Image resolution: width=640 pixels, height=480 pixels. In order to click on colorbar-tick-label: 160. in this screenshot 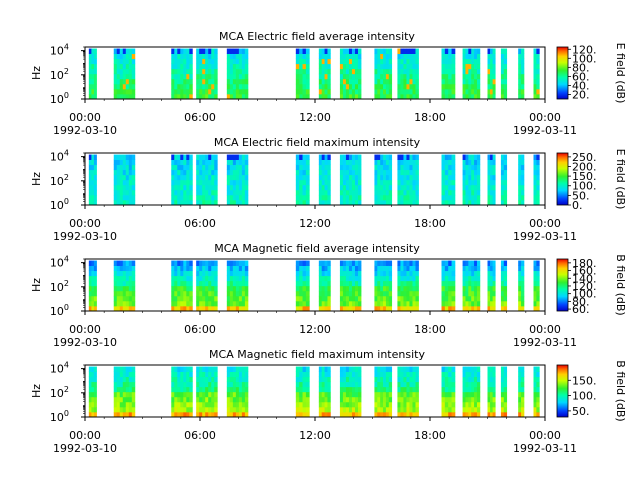, I will do `click(584, 271)`.